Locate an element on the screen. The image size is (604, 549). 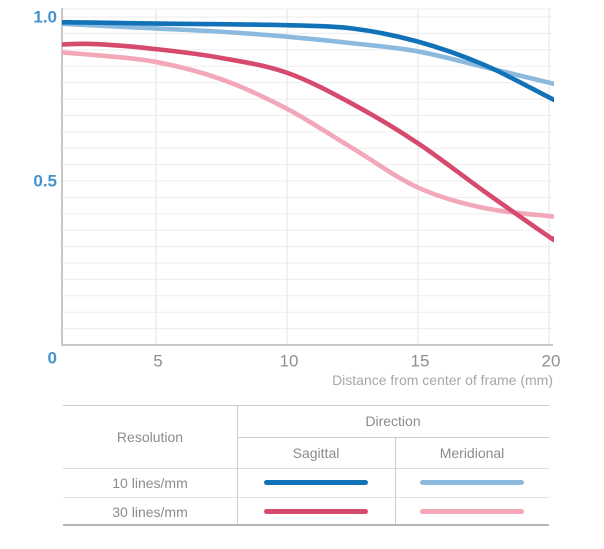
x-tick-label: 15 is located at coordinates (420, 361).